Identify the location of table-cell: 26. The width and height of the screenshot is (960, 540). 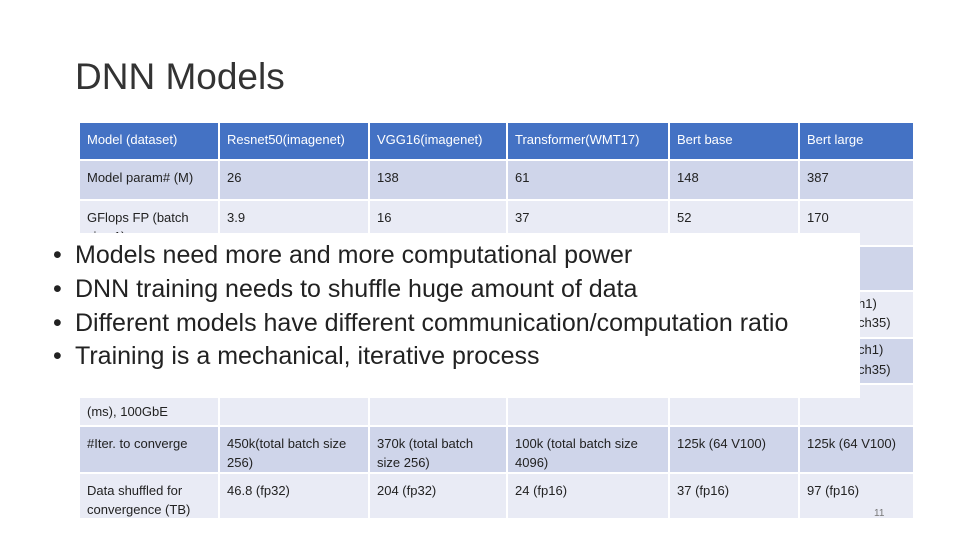
(294, 180).